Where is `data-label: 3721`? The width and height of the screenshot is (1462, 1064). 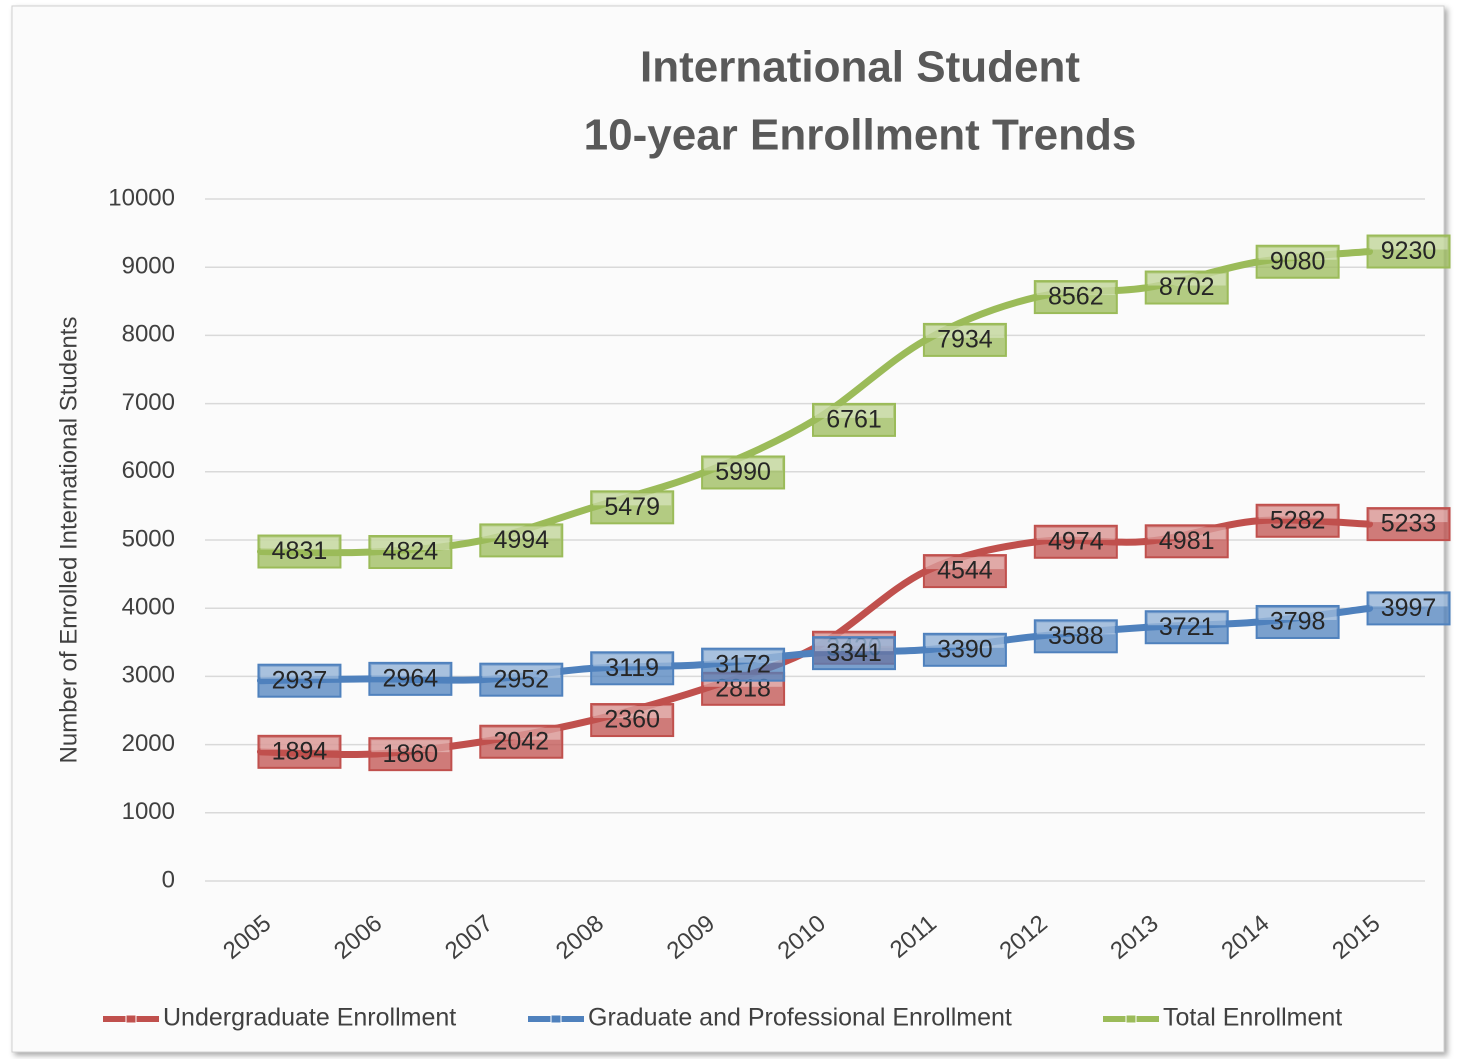
data-label: 3721 is located at coordinates (1187, 627).